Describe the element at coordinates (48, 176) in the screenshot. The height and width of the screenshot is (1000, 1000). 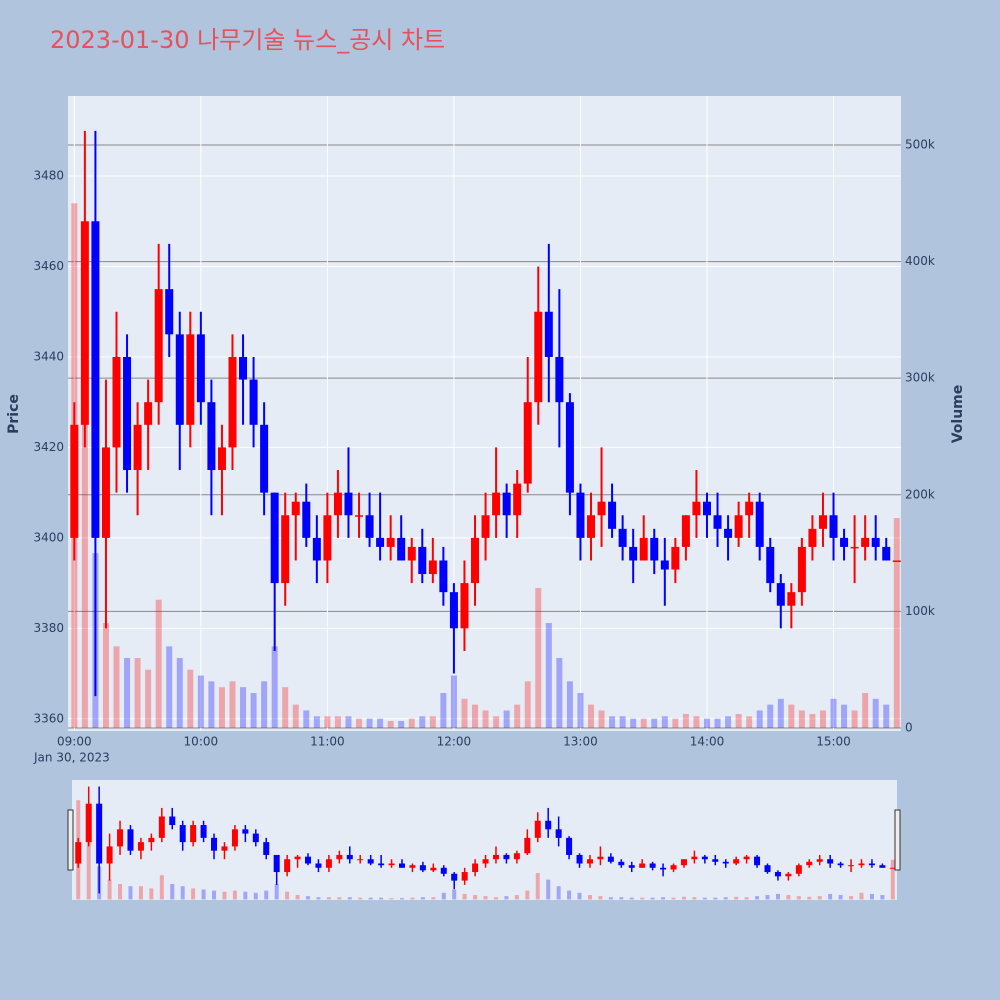
I see `y-tick-label: 3480` at that location.